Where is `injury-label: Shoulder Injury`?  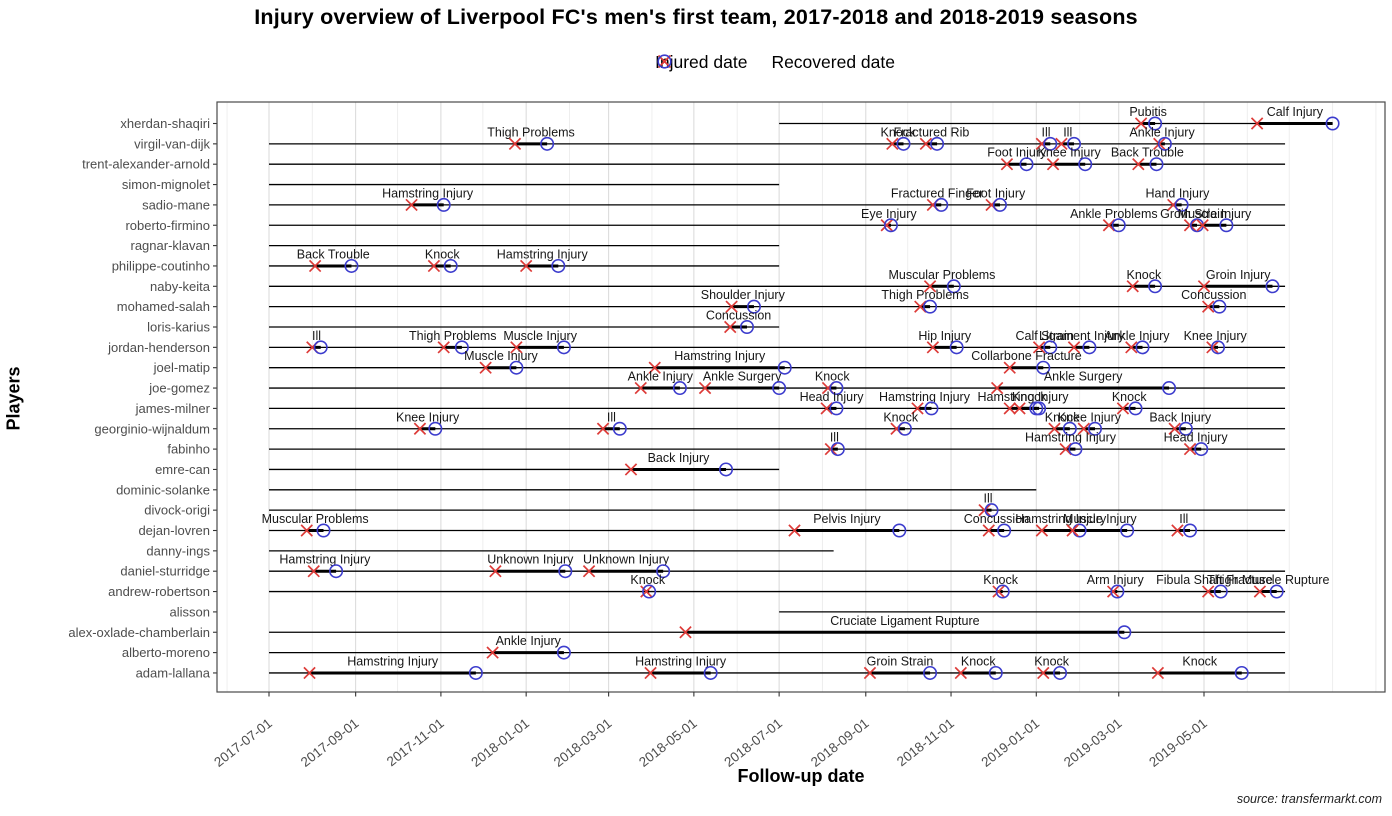
injury-label: Shoulder Injury is located at coordinates (743, 295).